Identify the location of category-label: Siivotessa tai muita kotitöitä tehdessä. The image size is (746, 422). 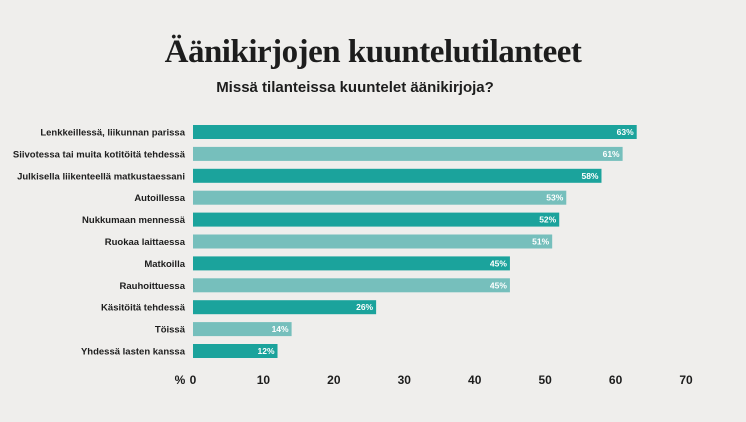
(99, 154).